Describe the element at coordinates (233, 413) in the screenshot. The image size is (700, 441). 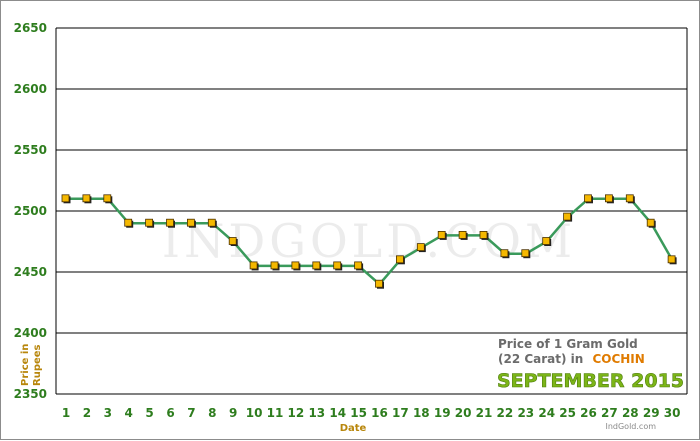
I see `x-tick-label: 9` at that location.